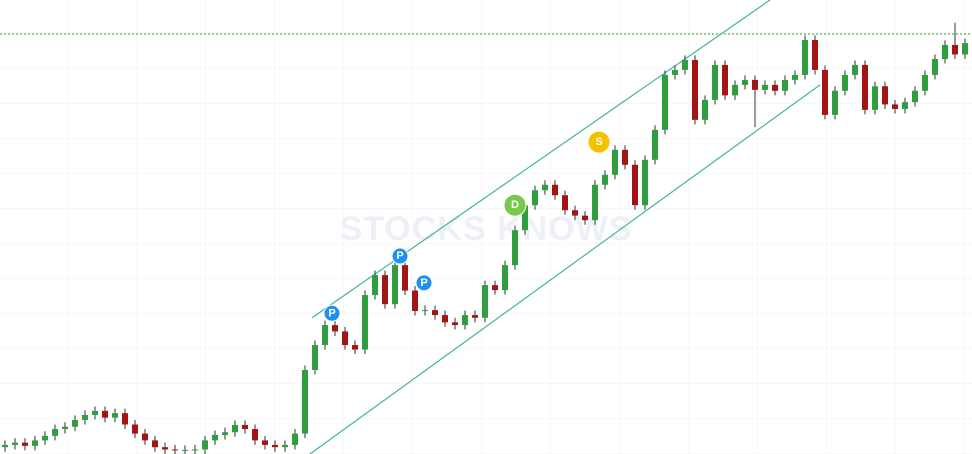 The height and width of the screenshot is (454, 972). What do you see at coordinates (486, 229) in the screenshot?
I see `watermark: STOCKS KNOWS` at bounding box center [486, 229].